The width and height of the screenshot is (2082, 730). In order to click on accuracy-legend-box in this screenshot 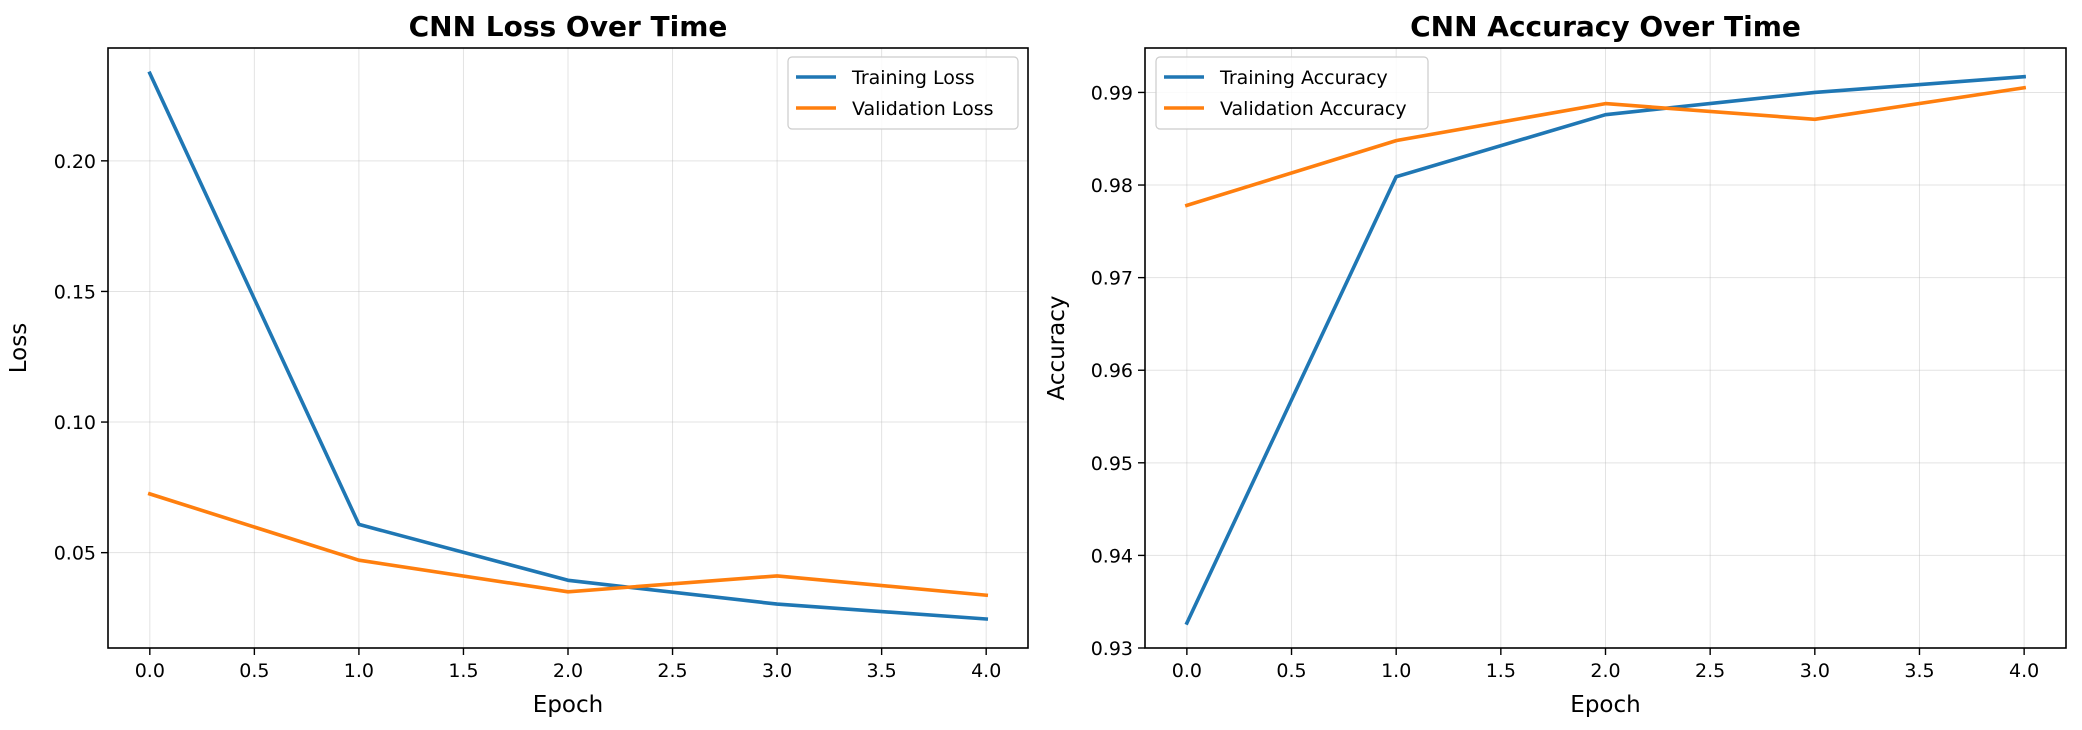, I will do `click(1292, 93)`.